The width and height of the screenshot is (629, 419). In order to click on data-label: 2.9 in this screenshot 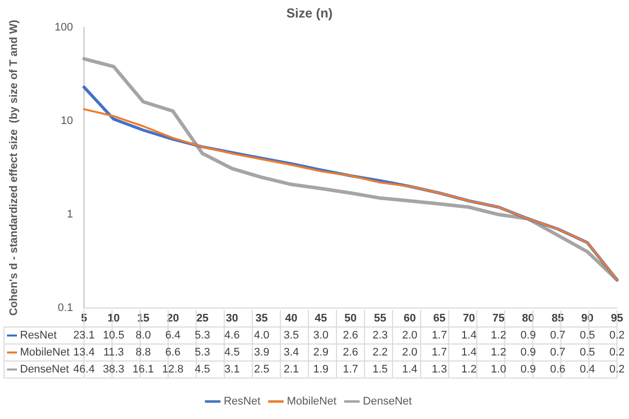, I will do `click(321, 352)`.